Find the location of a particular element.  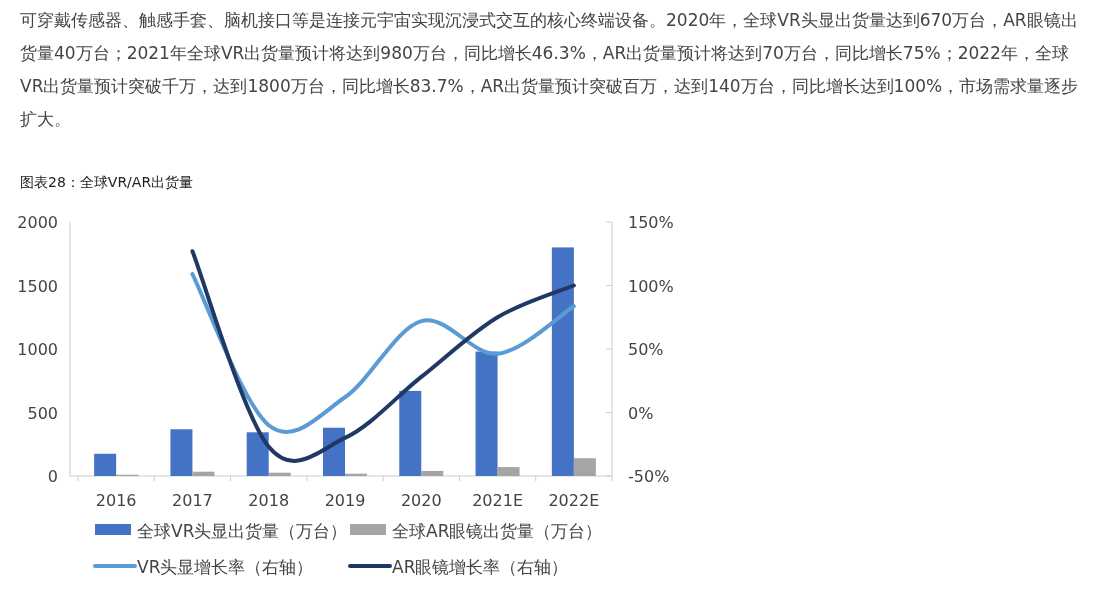

x-tick-label: 2017 is located at coordinates (192, 500).